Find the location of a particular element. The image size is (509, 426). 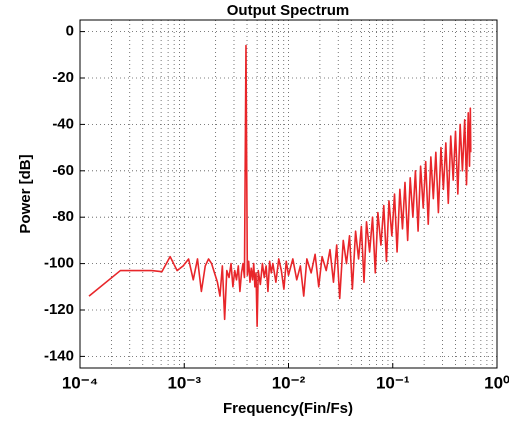

y-tick-label: -120 is located at coordinates (59, 309).